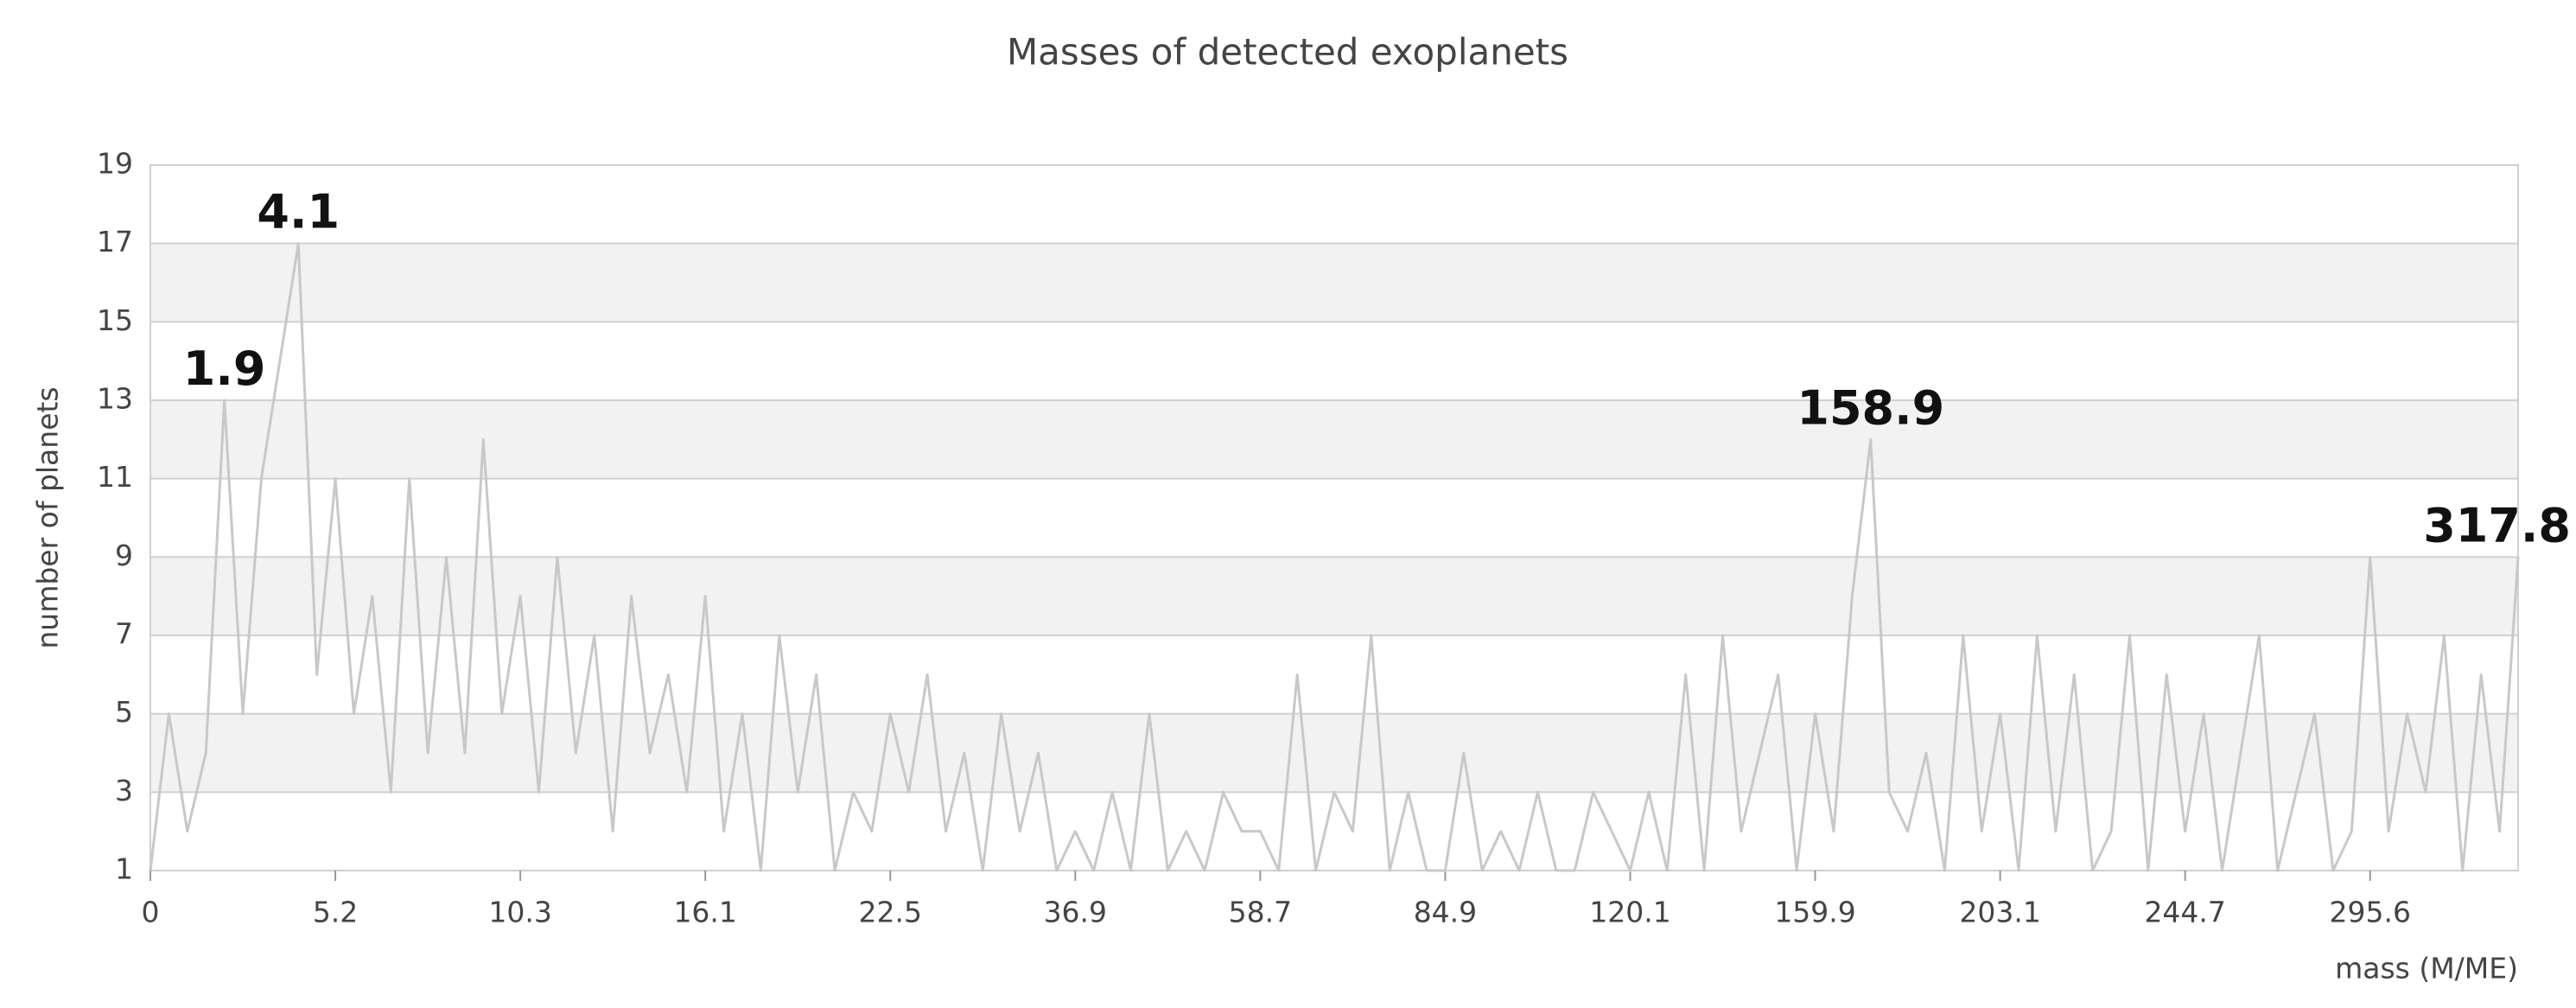 The width and height of the screenshot is (2576, 1008). Describe the element at coordinates (115, 399) in the screenshot. I see `y-tick-label: 13` at that location.